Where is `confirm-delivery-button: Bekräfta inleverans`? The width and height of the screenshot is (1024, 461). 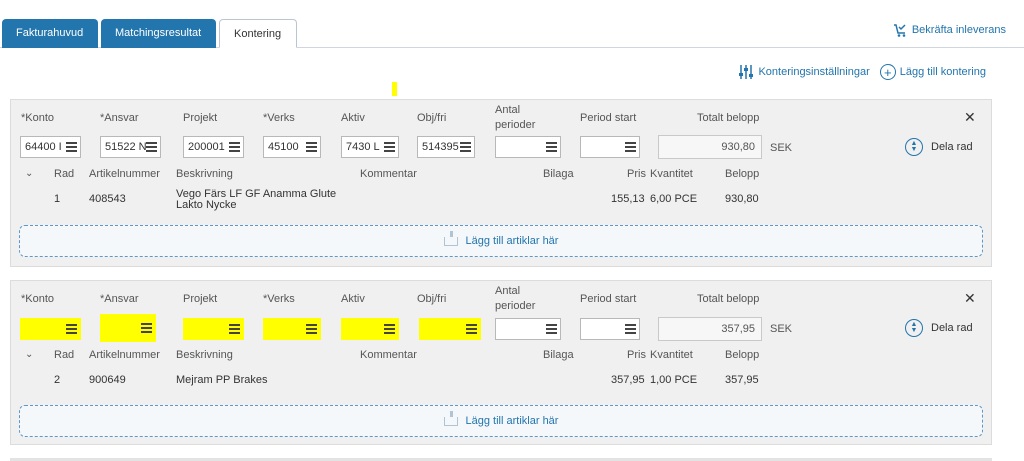
confirm-delivery-button: Bekräfta inleverans is located at coordinates (949, 30).